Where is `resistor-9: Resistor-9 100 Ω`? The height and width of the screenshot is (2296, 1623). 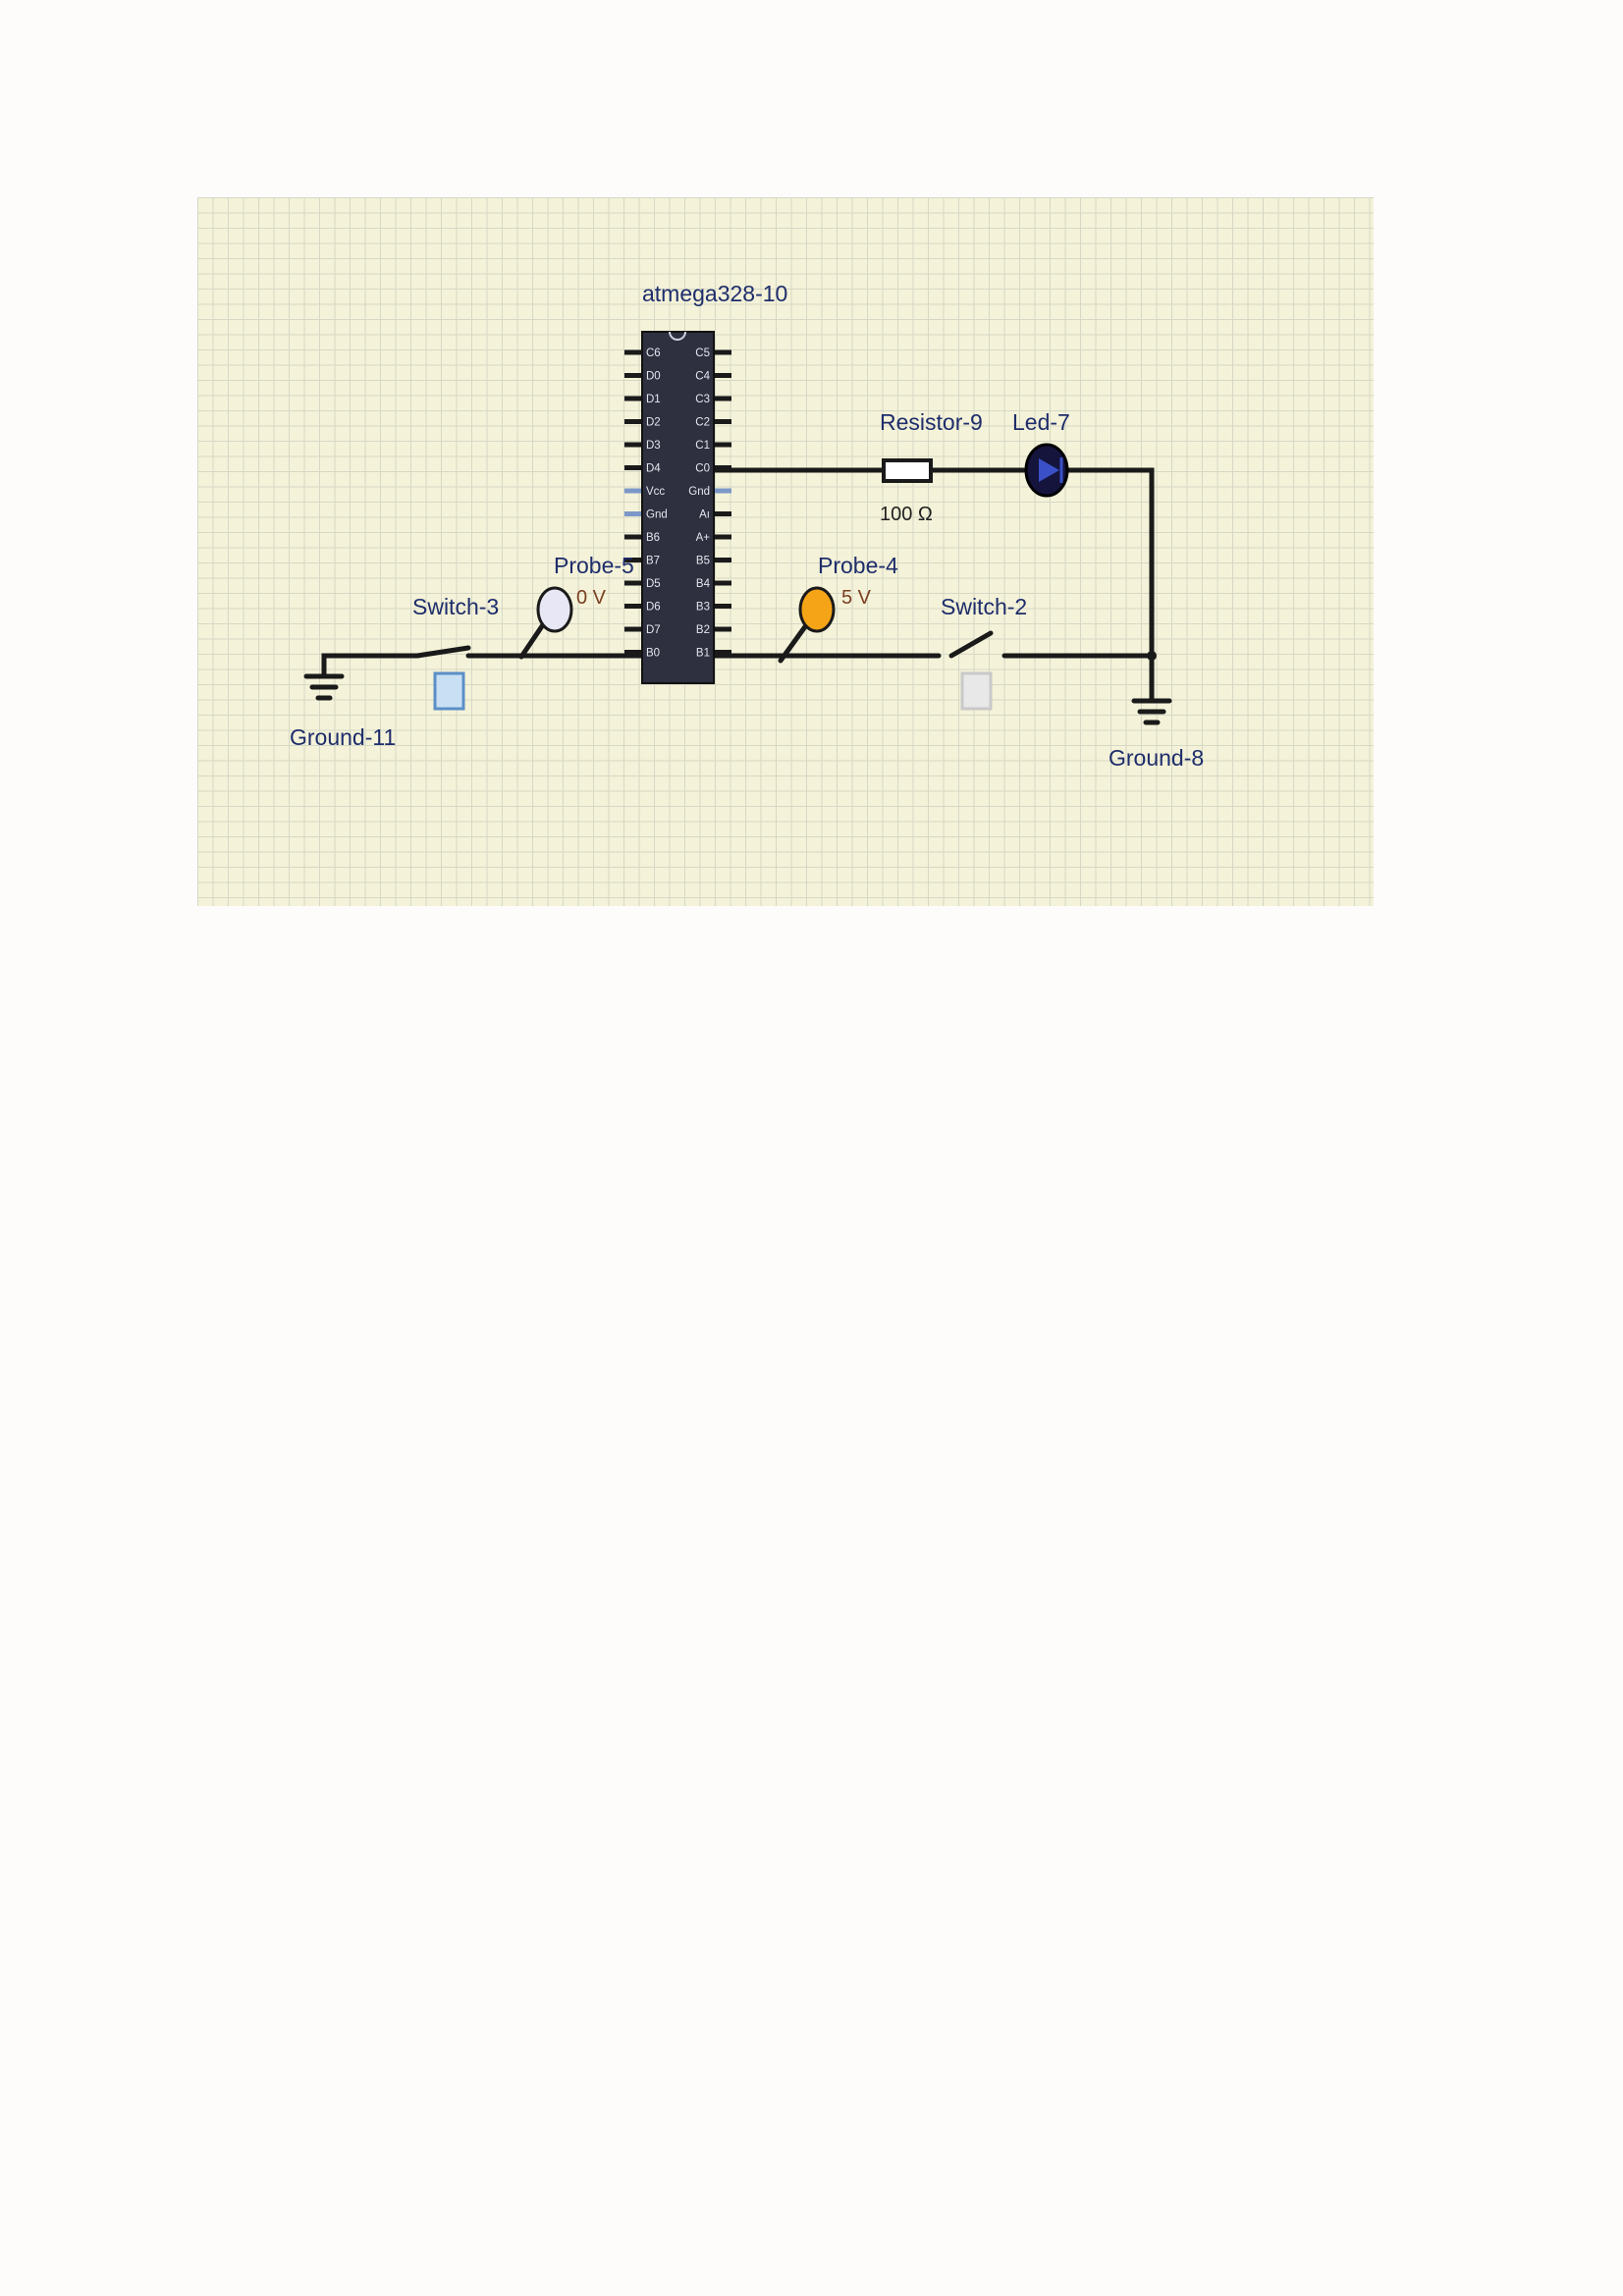 resistor-9: Resistor-9 100 Ω is located at coordinates (931, 467).